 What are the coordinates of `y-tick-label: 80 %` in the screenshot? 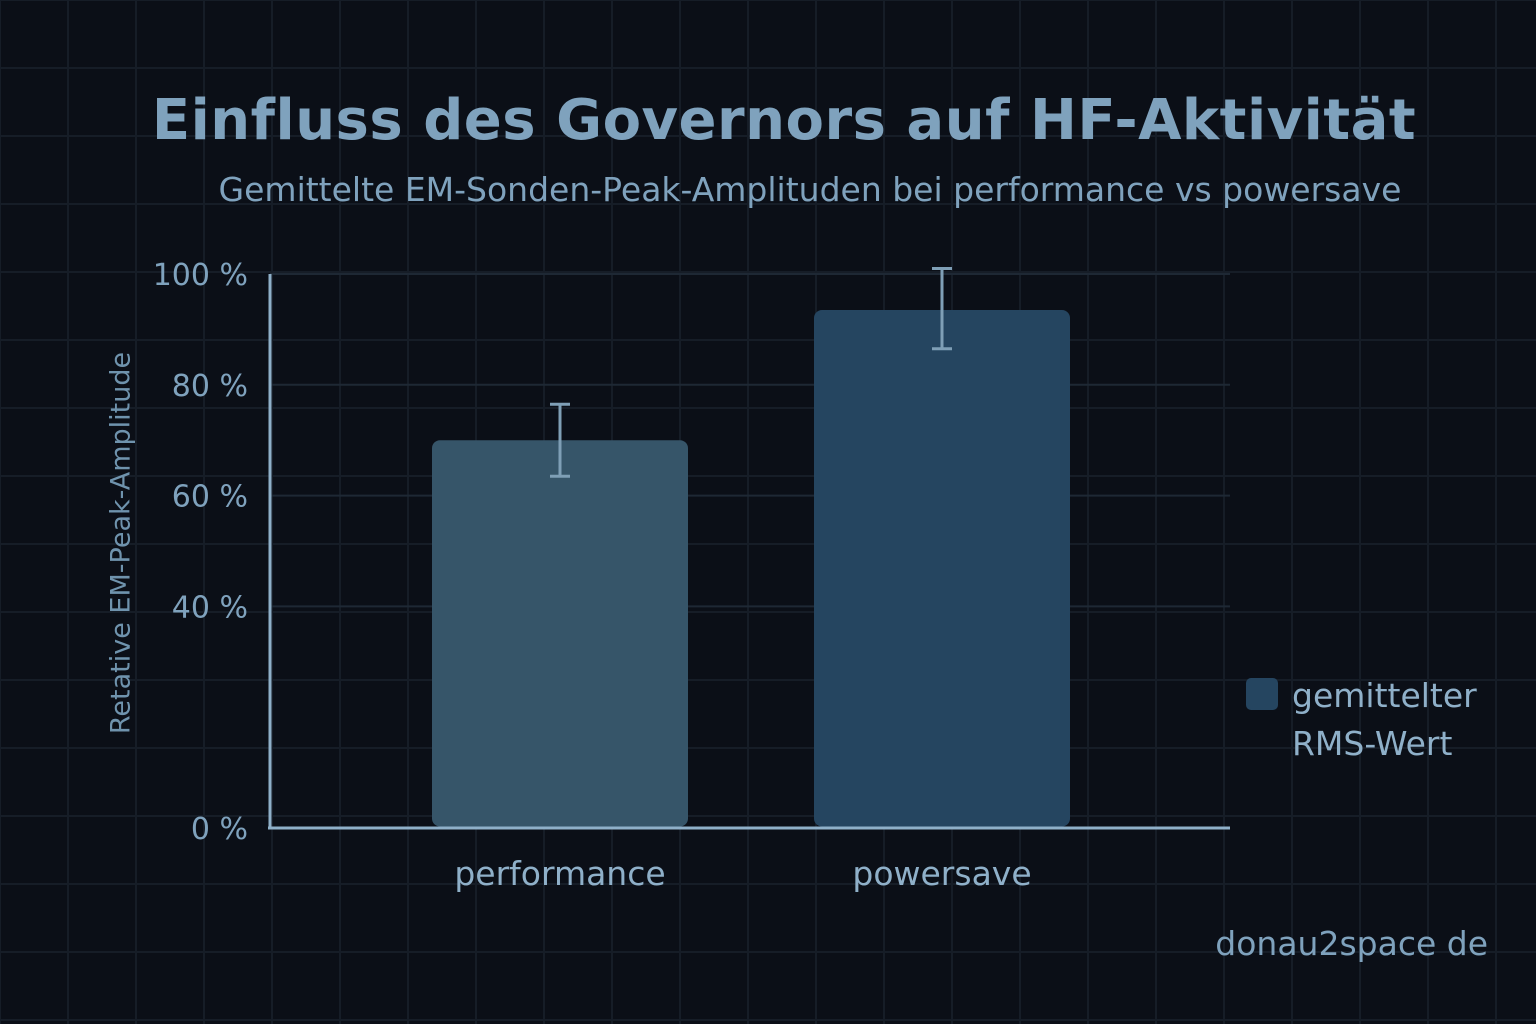 It's located at (210, 386).